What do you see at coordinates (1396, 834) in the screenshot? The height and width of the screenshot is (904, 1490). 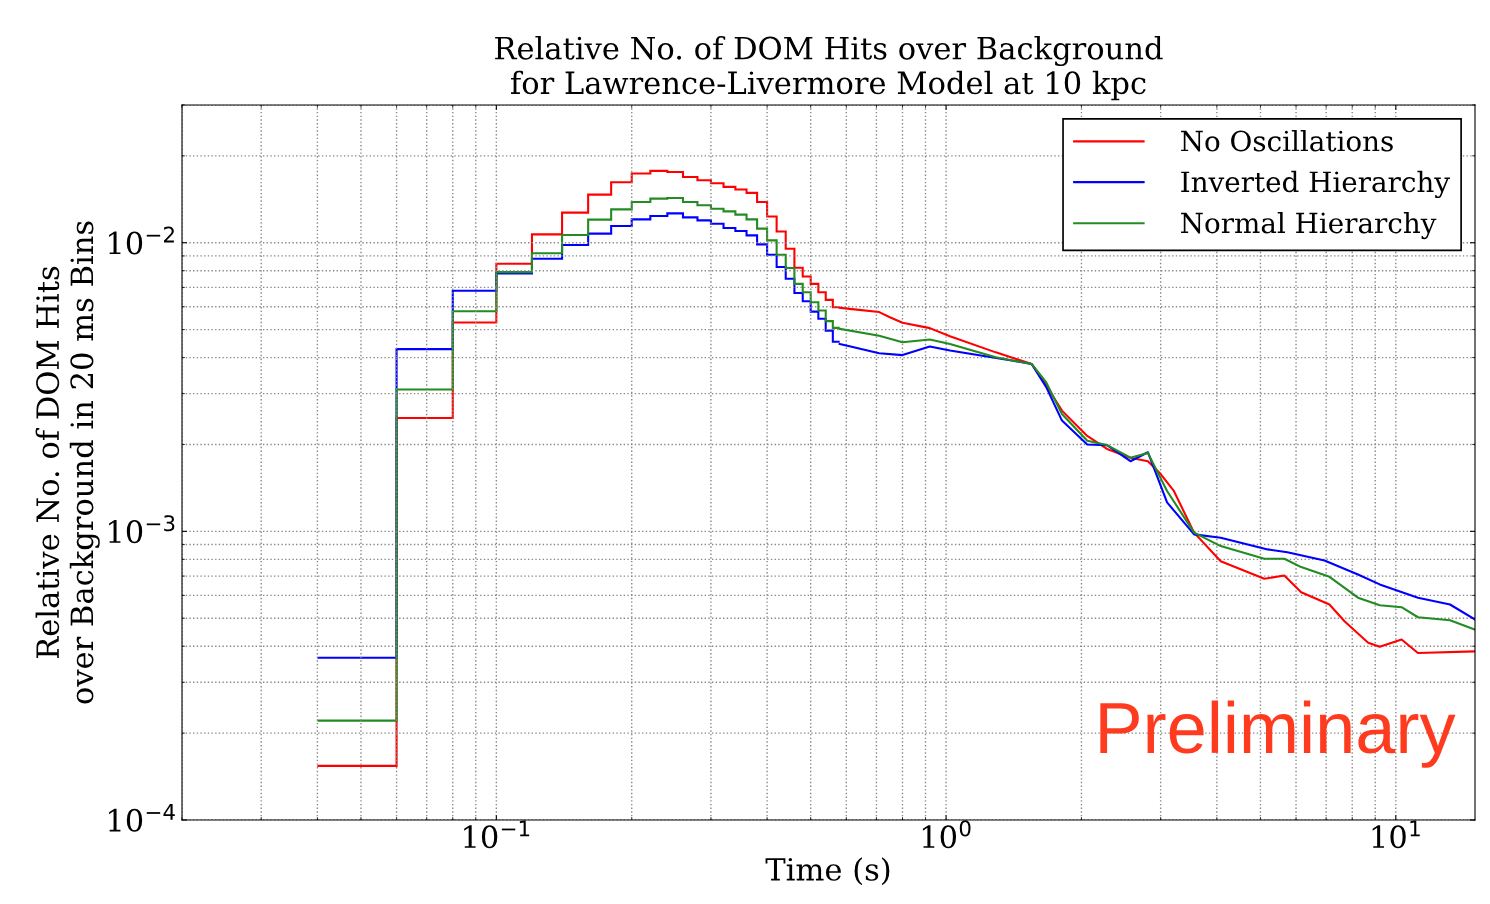 I see `x-tick-label: 10$^{1}$` at bounding box center [1396, 834].